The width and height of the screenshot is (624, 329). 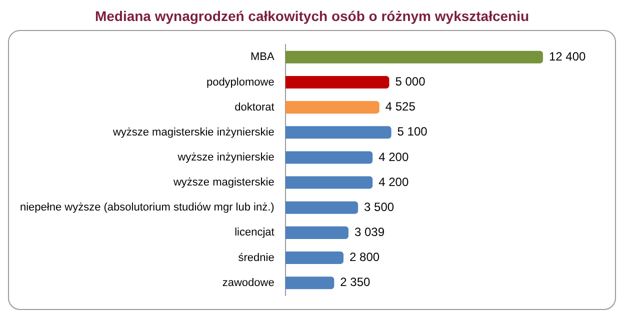 I want to click on data-label: 4 525, so click(x=400, y=107).